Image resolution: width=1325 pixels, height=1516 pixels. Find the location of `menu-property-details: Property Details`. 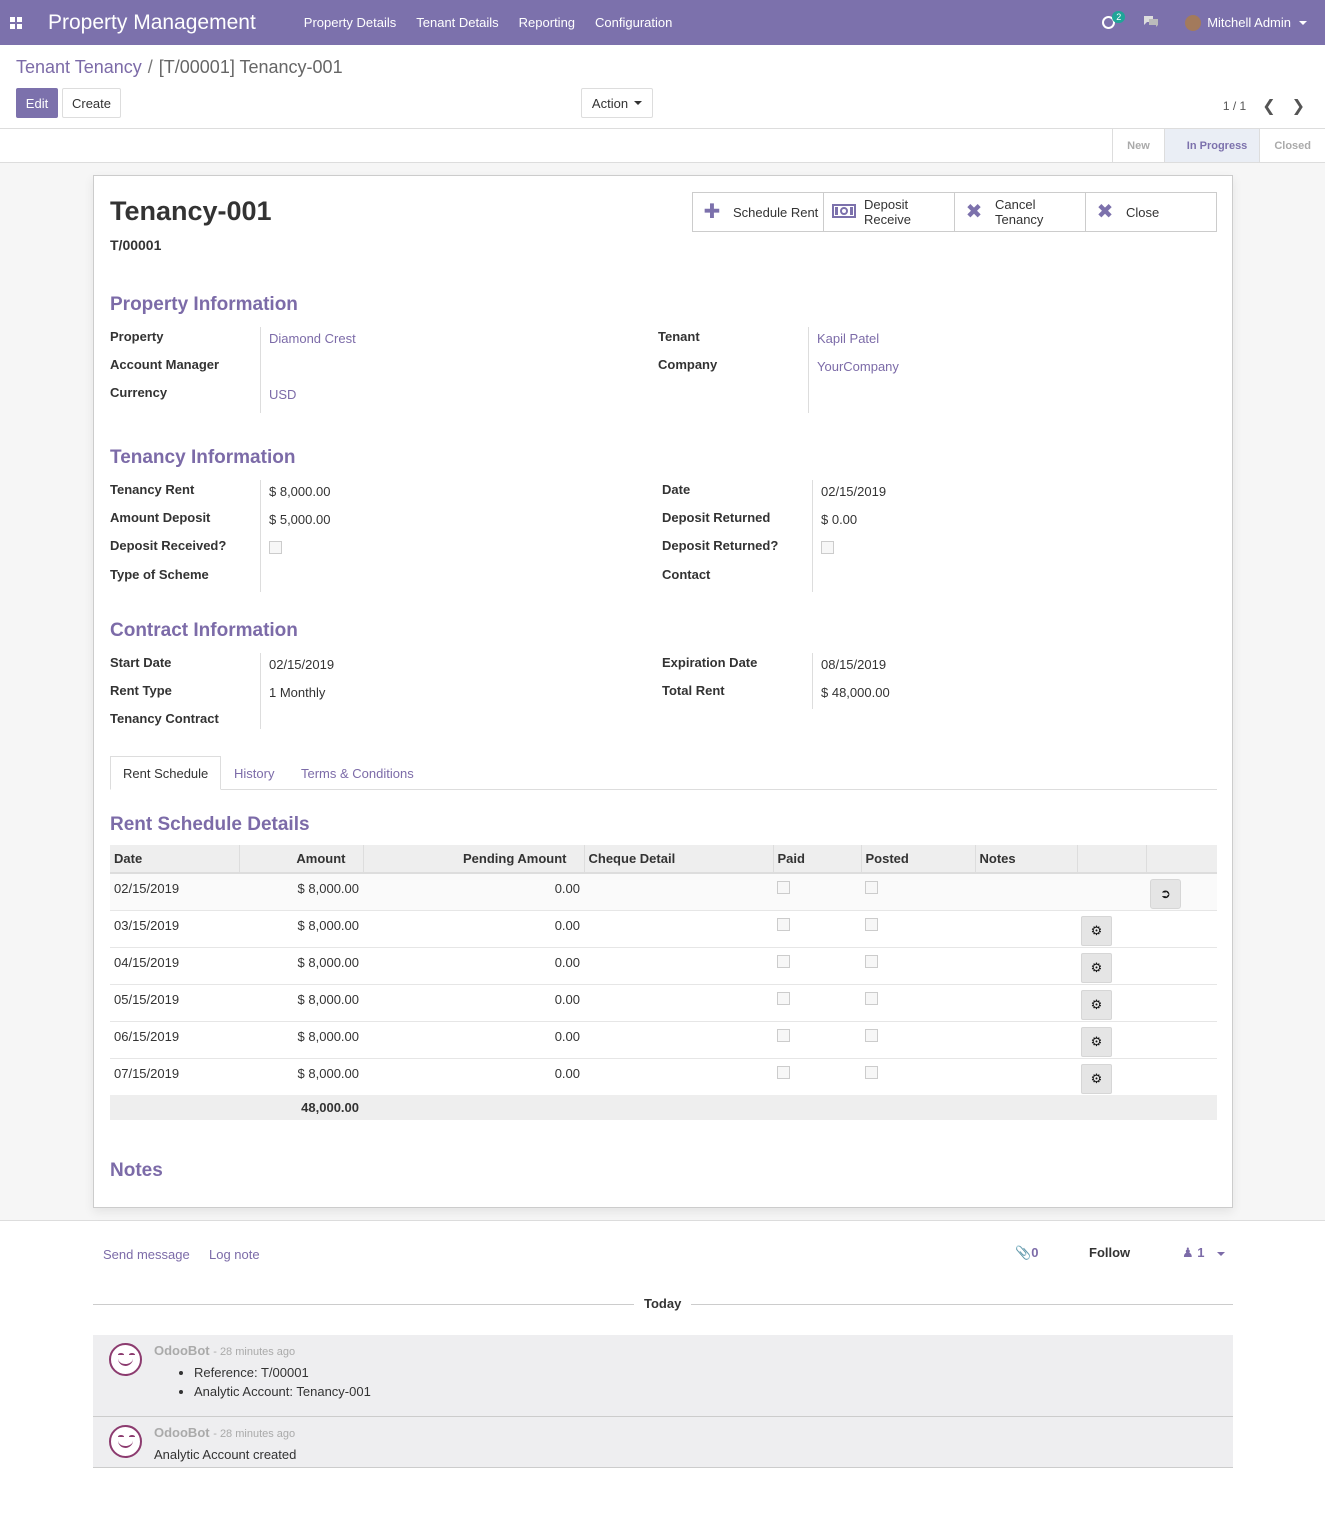

menu-property-details: Property Details is located at coordinates (350, 22).